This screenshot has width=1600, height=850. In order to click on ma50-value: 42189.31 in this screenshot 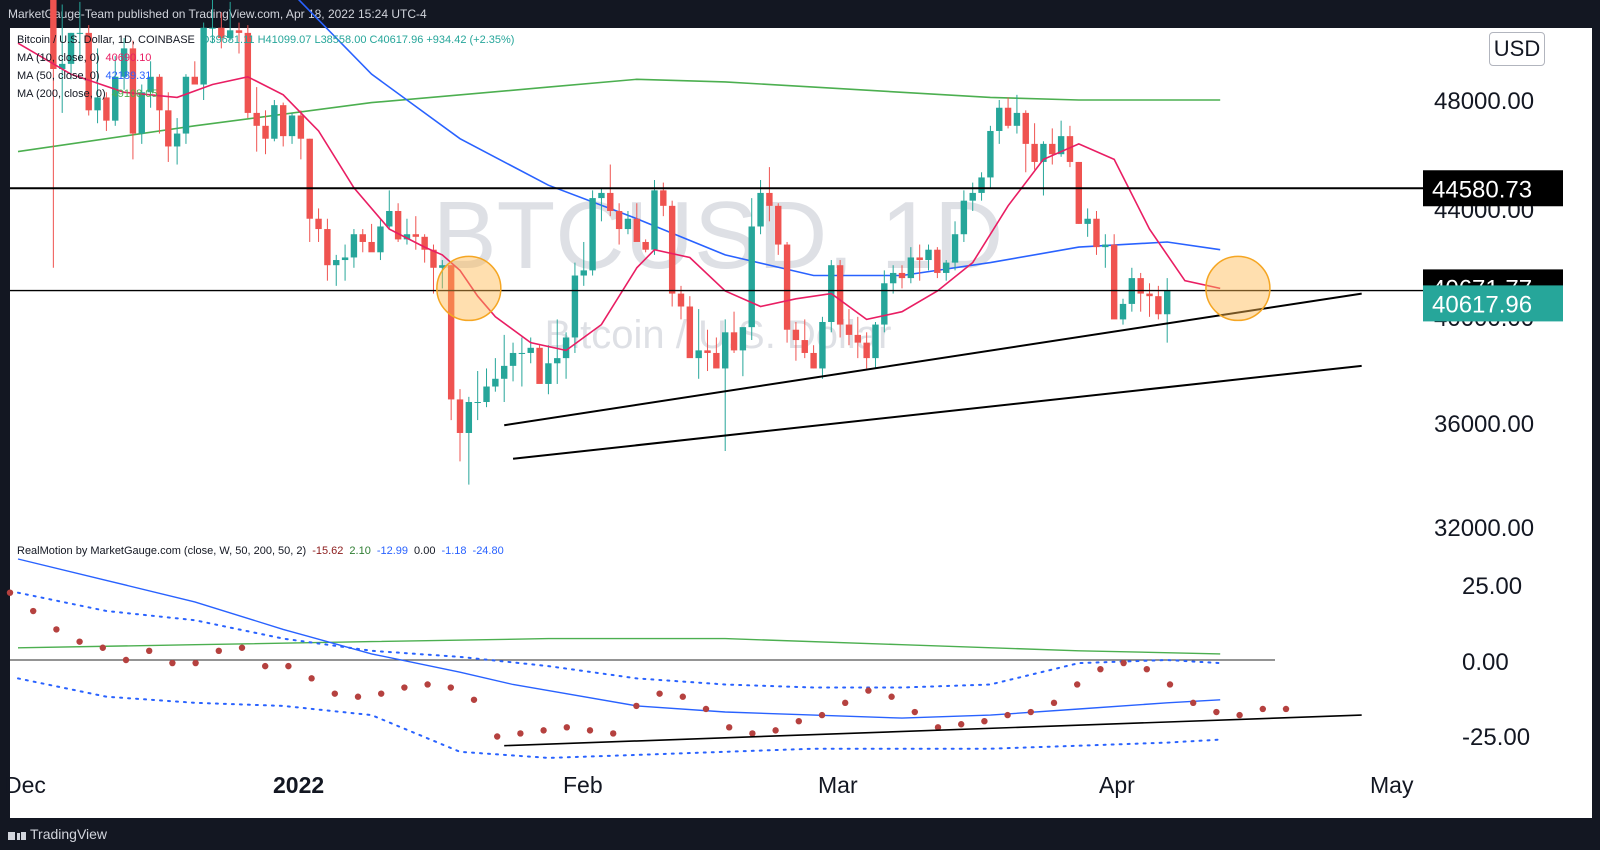, I will do `click(128, 76)`.